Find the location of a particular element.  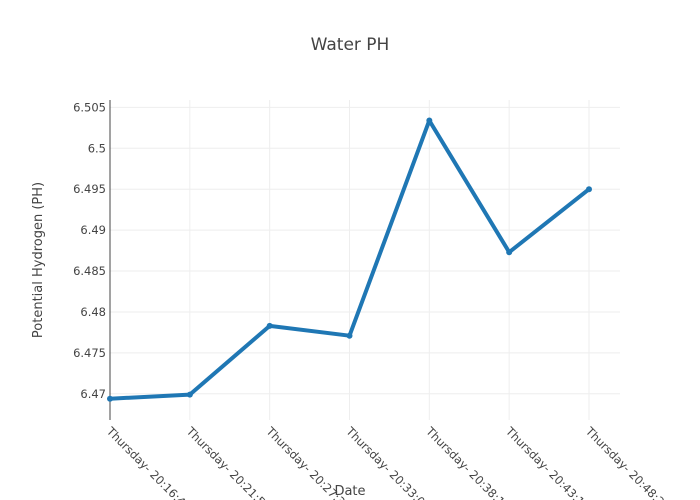

y-tick-label: 6.47 is located at coordinates (93, 394).